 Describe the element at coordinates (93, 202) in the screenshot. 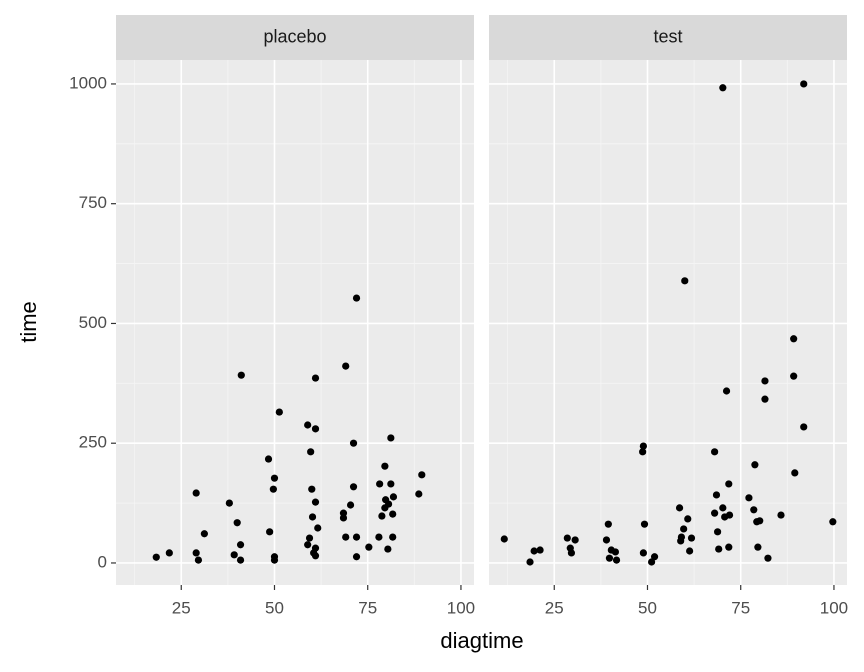

I see `y-tick-label: 750` at that location.